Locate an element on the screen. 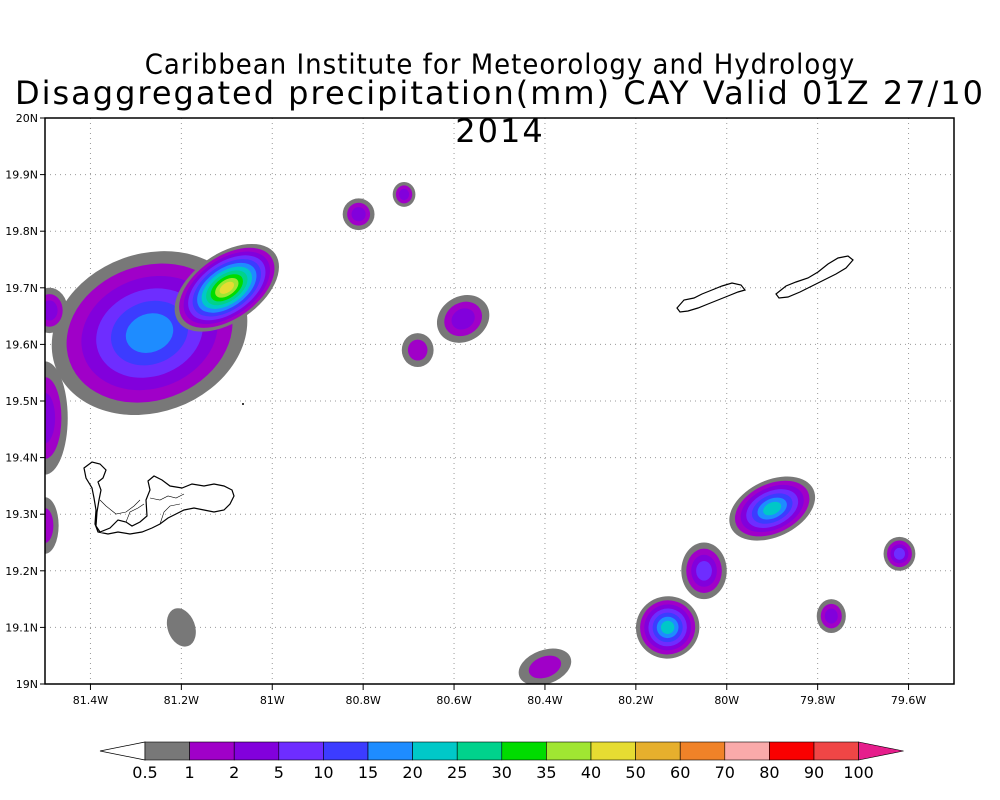  lat-tick-label: 19.6N is located at coordinates (21, 344).